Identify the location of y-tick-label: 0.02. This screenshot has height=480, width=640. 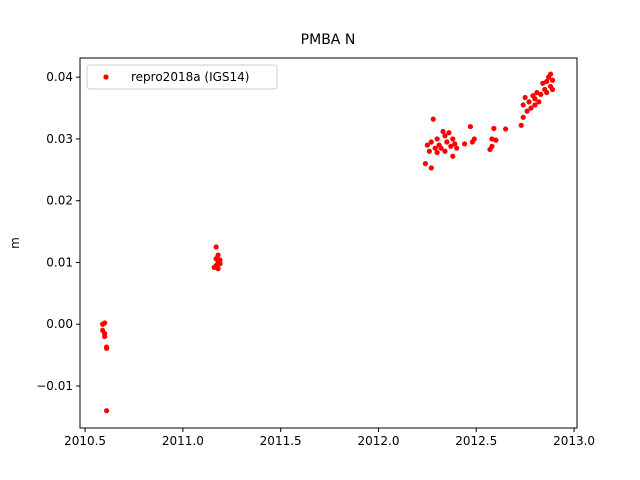
(59, 201).